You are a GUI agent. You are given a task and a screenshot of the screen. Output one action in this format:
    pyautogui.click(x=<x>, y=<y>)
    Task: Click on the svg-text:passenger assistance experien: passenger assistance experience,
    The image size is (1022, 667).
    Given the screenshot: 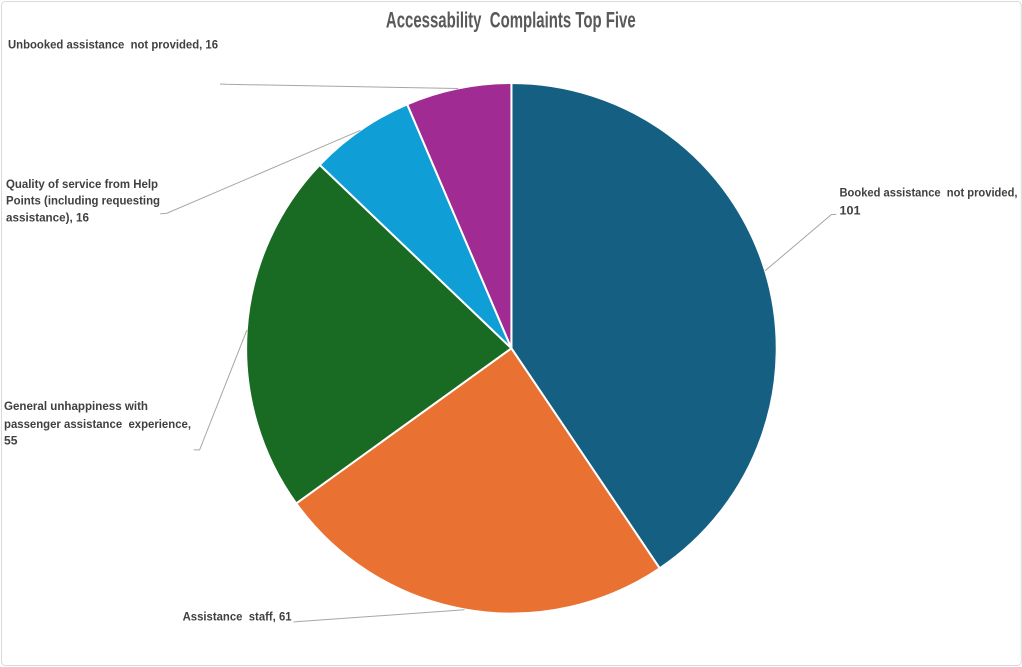 What is the action you would take?
    pyautogui.click(x=97, y=424)
    